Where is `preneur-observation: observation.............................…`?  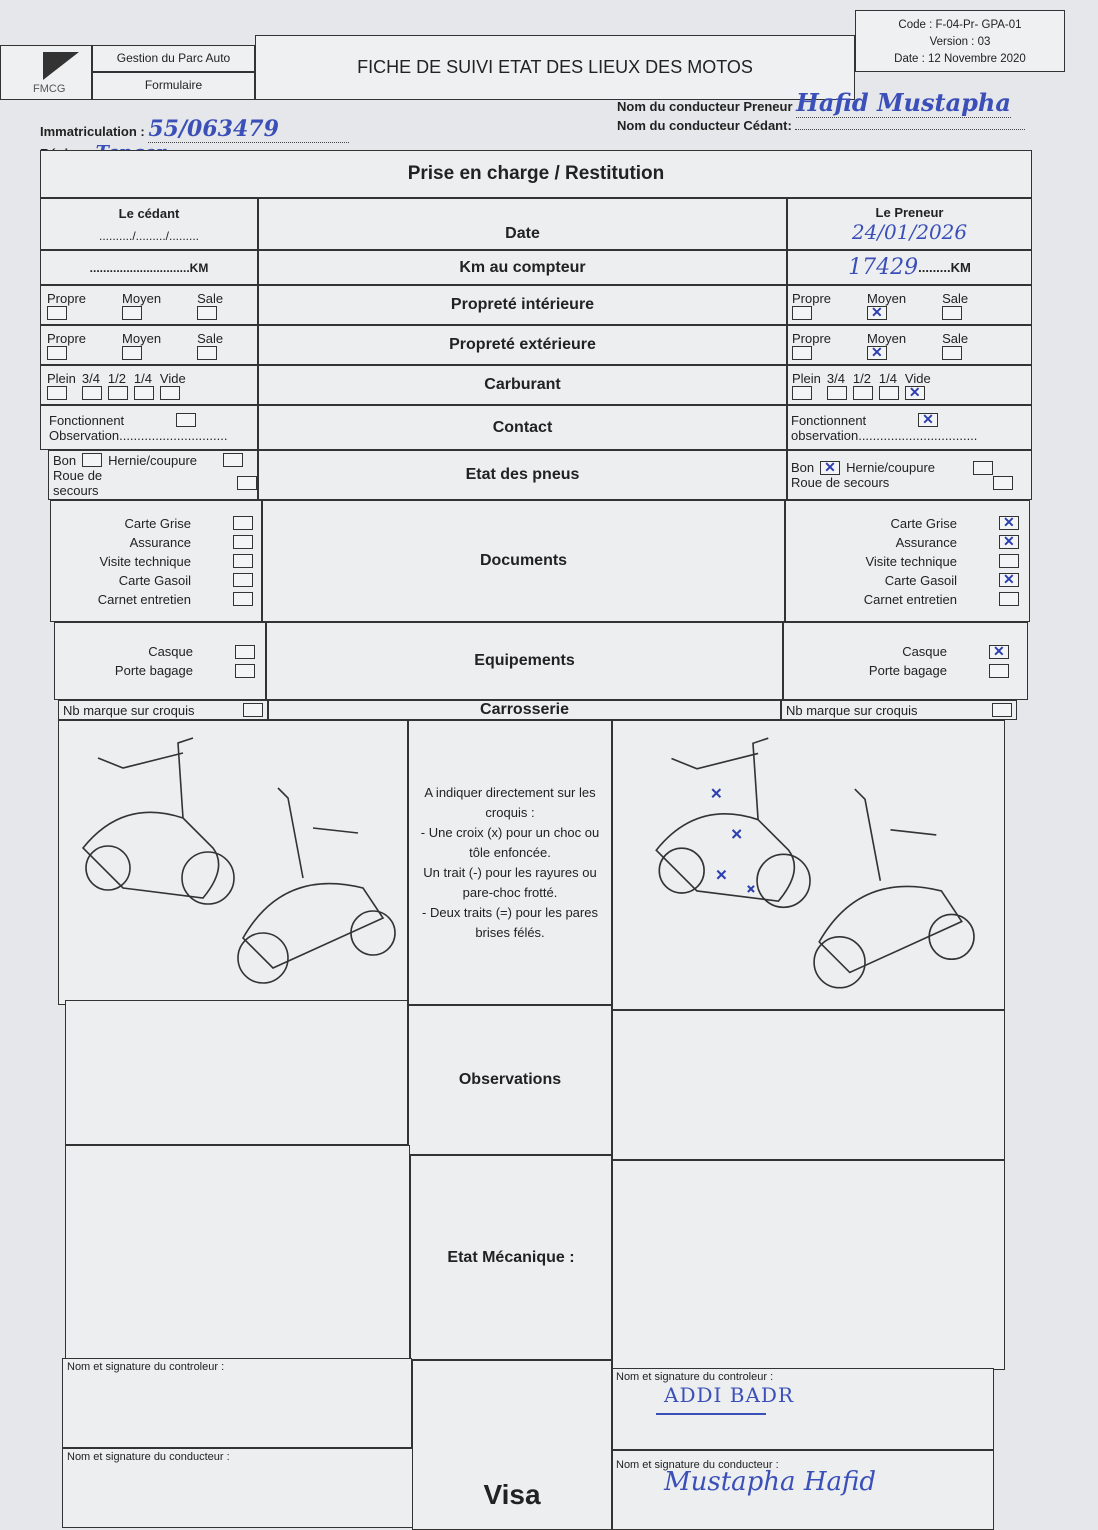
preneur-observation: observation.............................… is located at coordinates (884, 435).